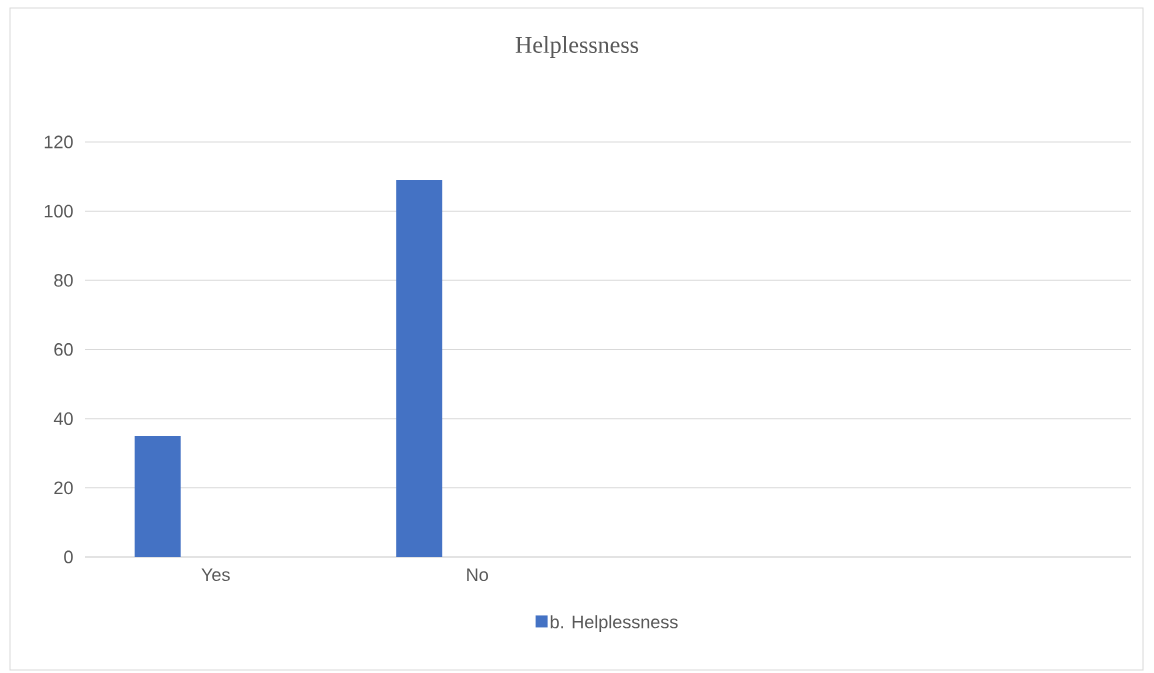  Describe the element at coordinates (63, 488) in the screenshot. I see `y-tick-label: 20` at that location.